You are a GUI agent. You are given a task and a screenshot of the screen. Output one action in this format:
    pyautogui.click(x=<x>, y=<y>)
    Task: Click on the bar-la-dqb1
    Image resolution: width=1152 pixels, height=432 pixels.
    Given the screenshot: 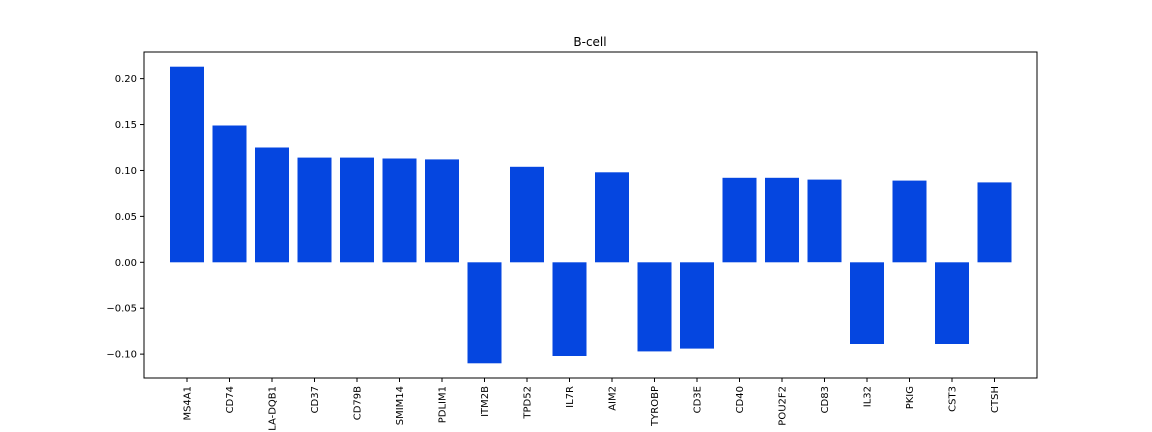 What is the action you would take?
    pyautogui.click(x=272, y=205)
    